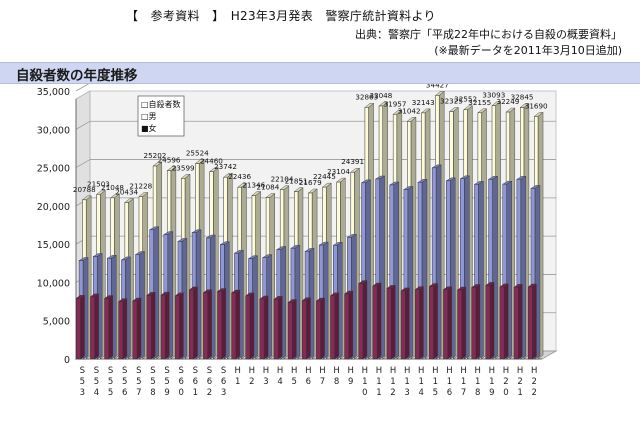 This screenshot has height=430, width=640. Describe the element at coordinates (282, 179) in the screenshot. I see `data-label-total: 22104` at that location.